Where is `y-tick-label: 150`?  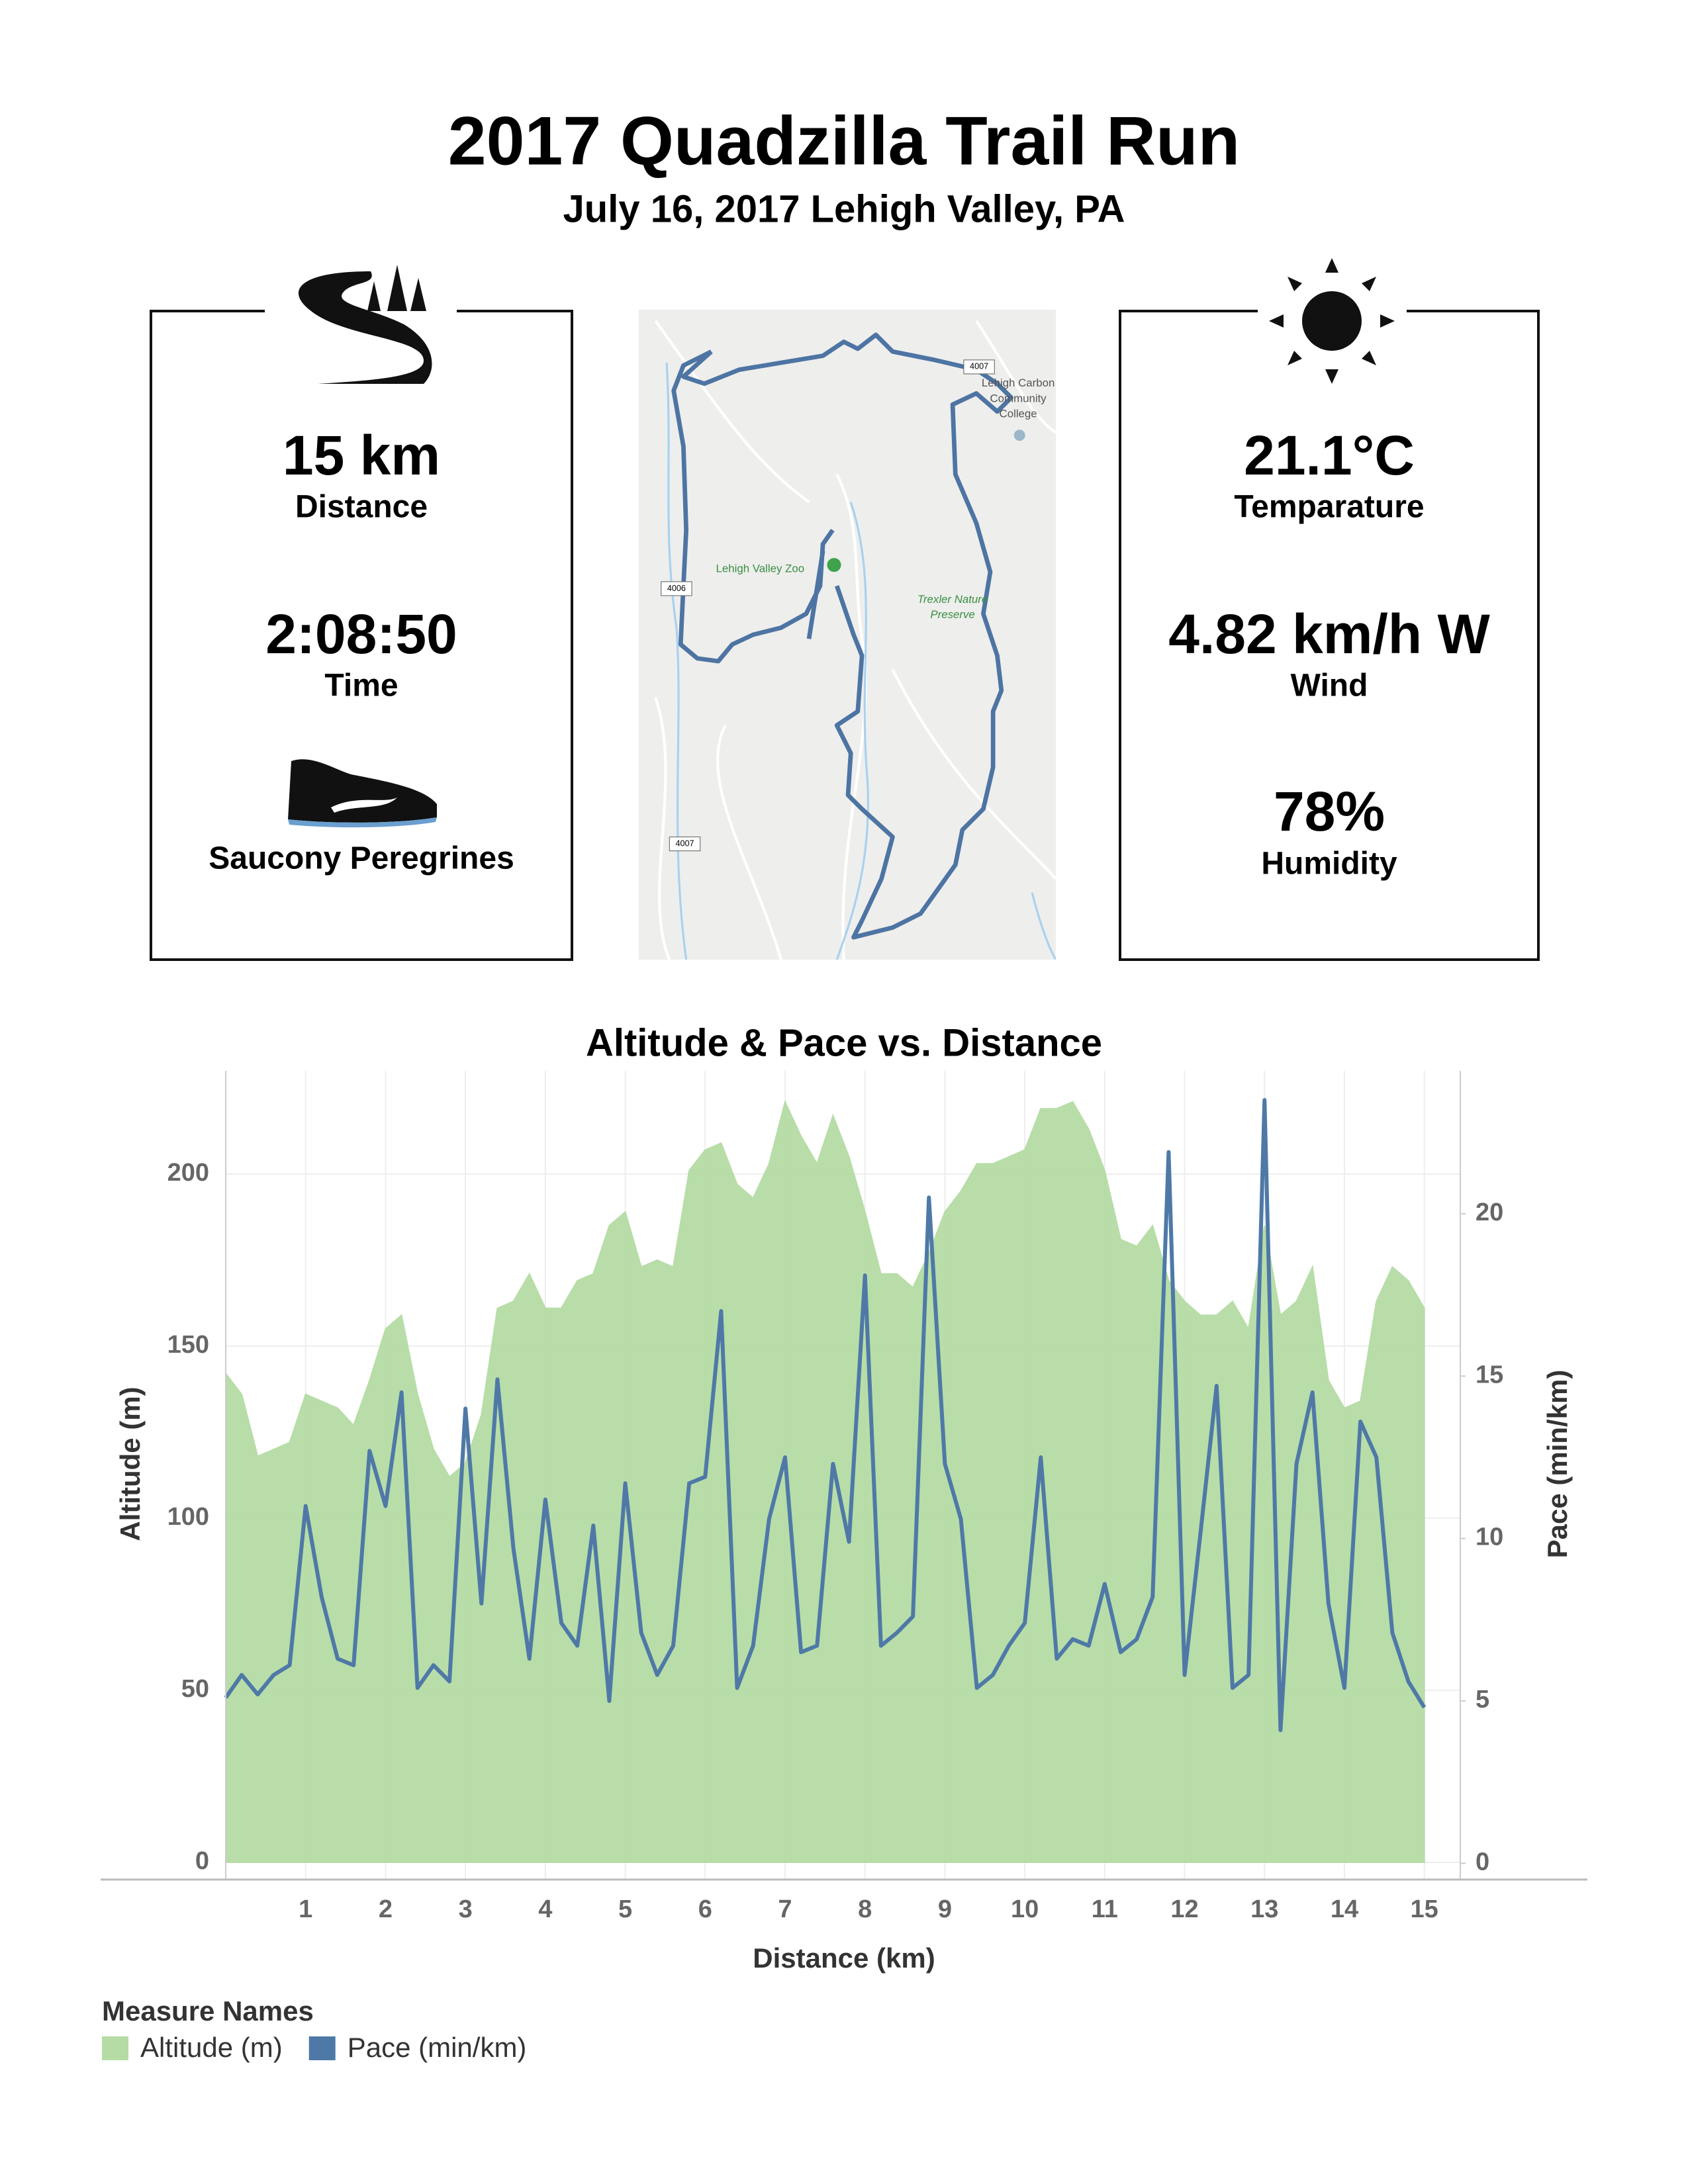 y-tick-label: 150 is located at coordinates (188, 1345).